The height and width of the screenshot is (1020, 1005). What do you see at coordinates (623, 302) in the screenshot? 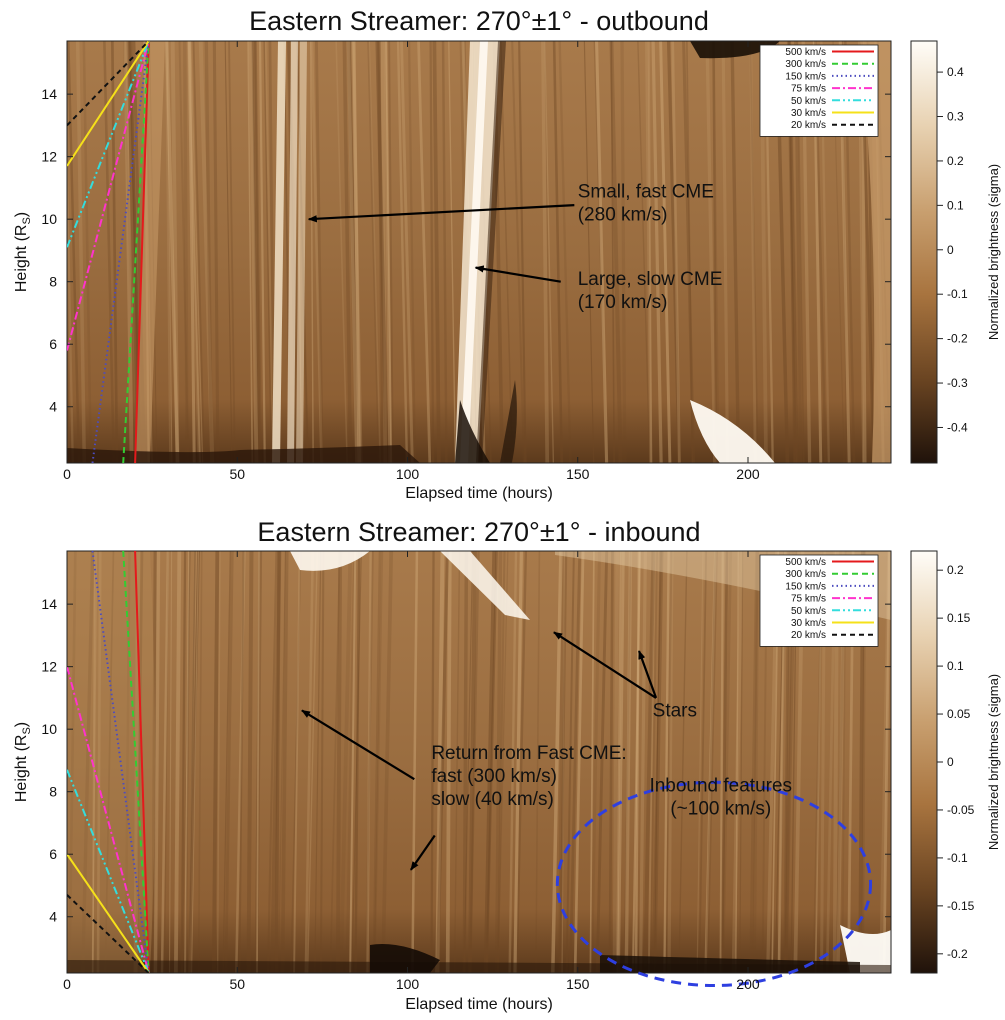
I see `annotation-text: (170 km/s)` at bounding box center [623, 302].